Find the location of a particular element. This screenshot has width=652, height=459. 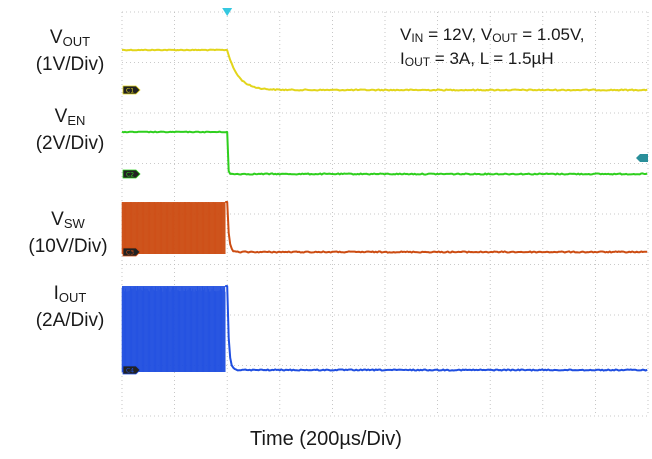

trigger-marker is located at coordinates (227, 12).